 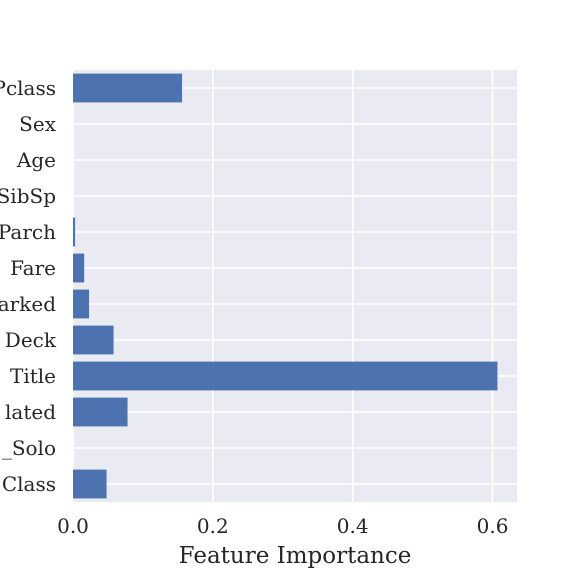 What do you see at coordinates (127, 88) in the screenshot?
I see `bar-pclass` at bounding box center [127, 88].